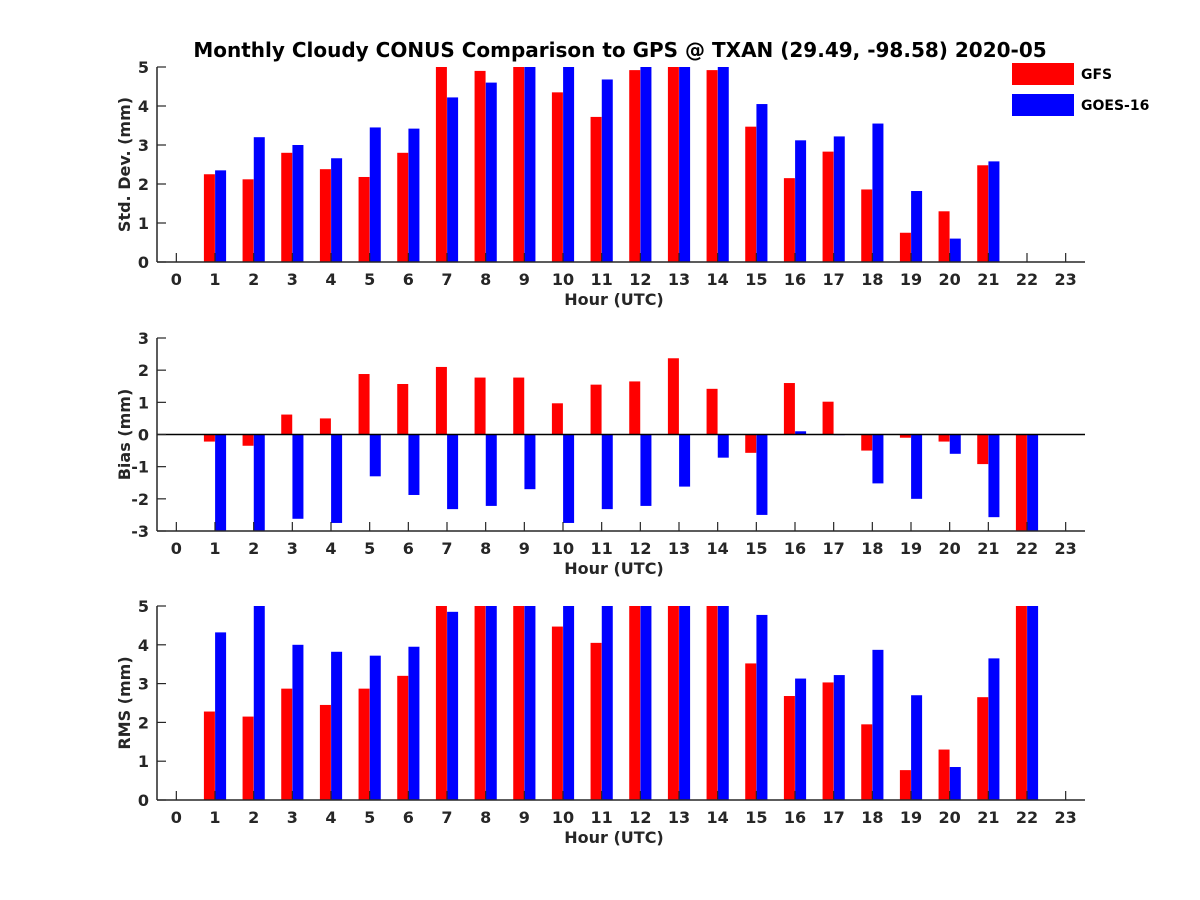 This screenshot has width=1200, height=900. Describe the element at coordinates (944, 236) in the screenshot. I see `bar-gfs-h20` at that location.